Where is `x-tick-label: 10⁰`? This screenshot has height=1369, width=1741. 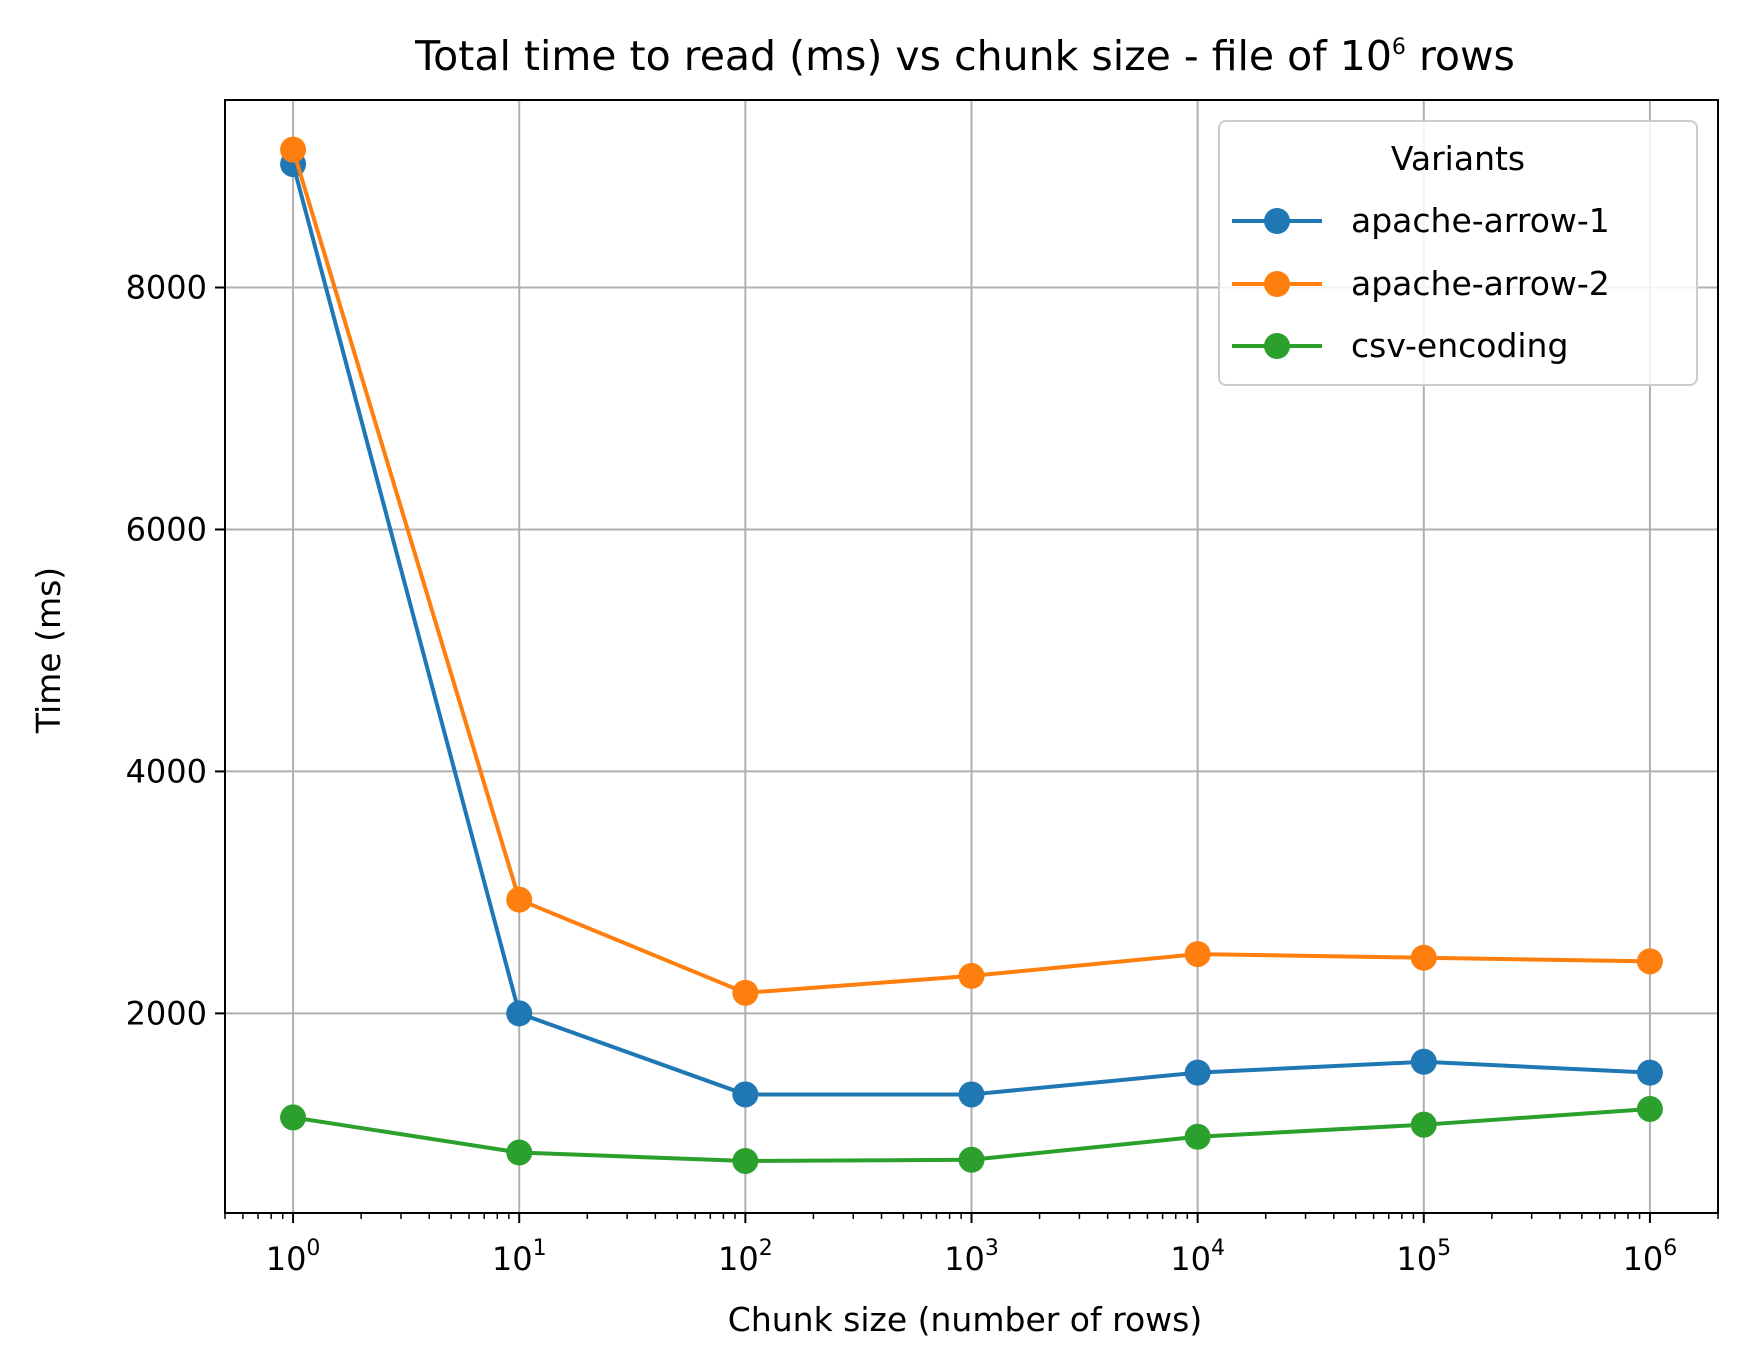
x-tick-label: 10⁰ is located at coordinates (293, 1257).